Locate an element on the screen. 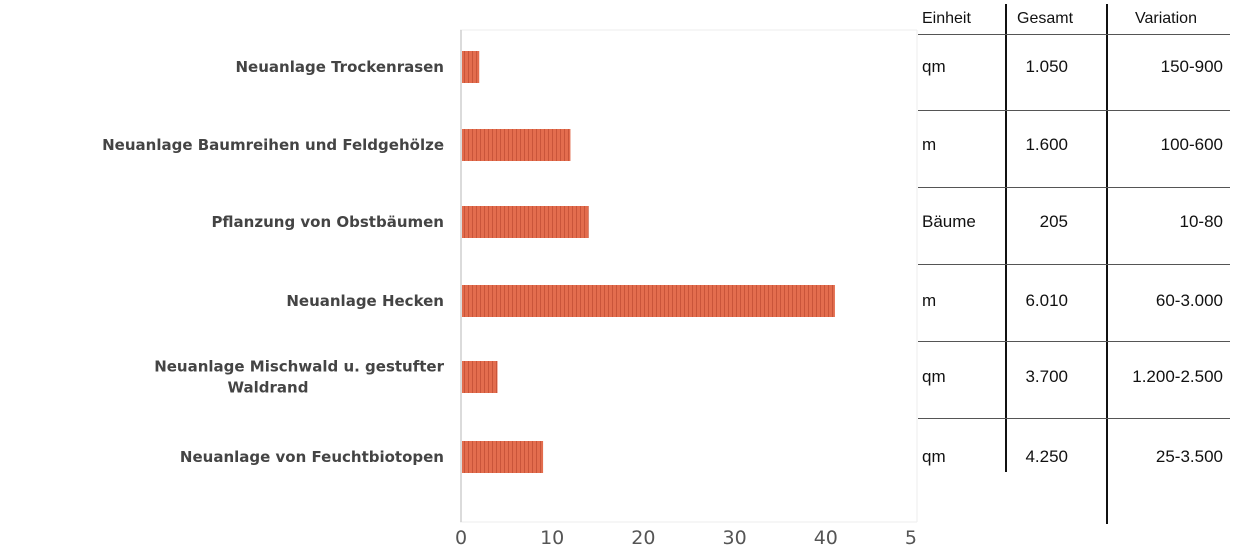  table-cell-r0-variation: 150-900 is located at coordinates (1191, 66).